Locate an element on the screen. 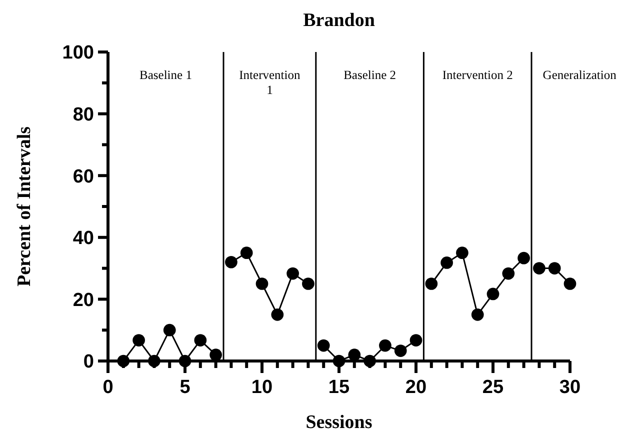 This screenshot has height=442, width=627. x-tick-label: 25 is located at coordinates (493, 387).